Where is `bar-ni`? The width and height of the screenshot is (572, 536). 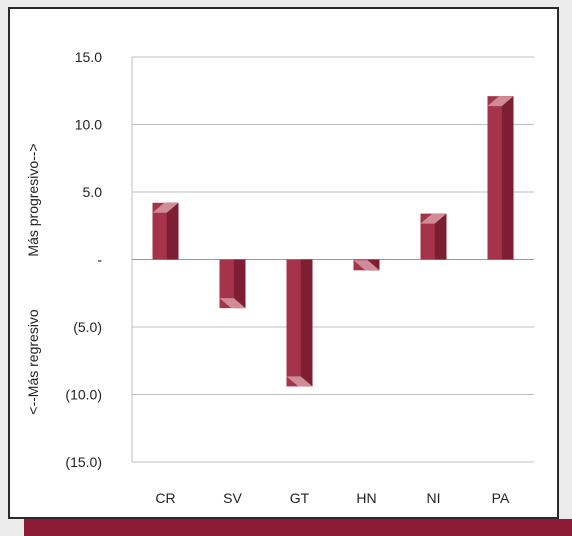
bar-ni is located at coordinates (433, 236).